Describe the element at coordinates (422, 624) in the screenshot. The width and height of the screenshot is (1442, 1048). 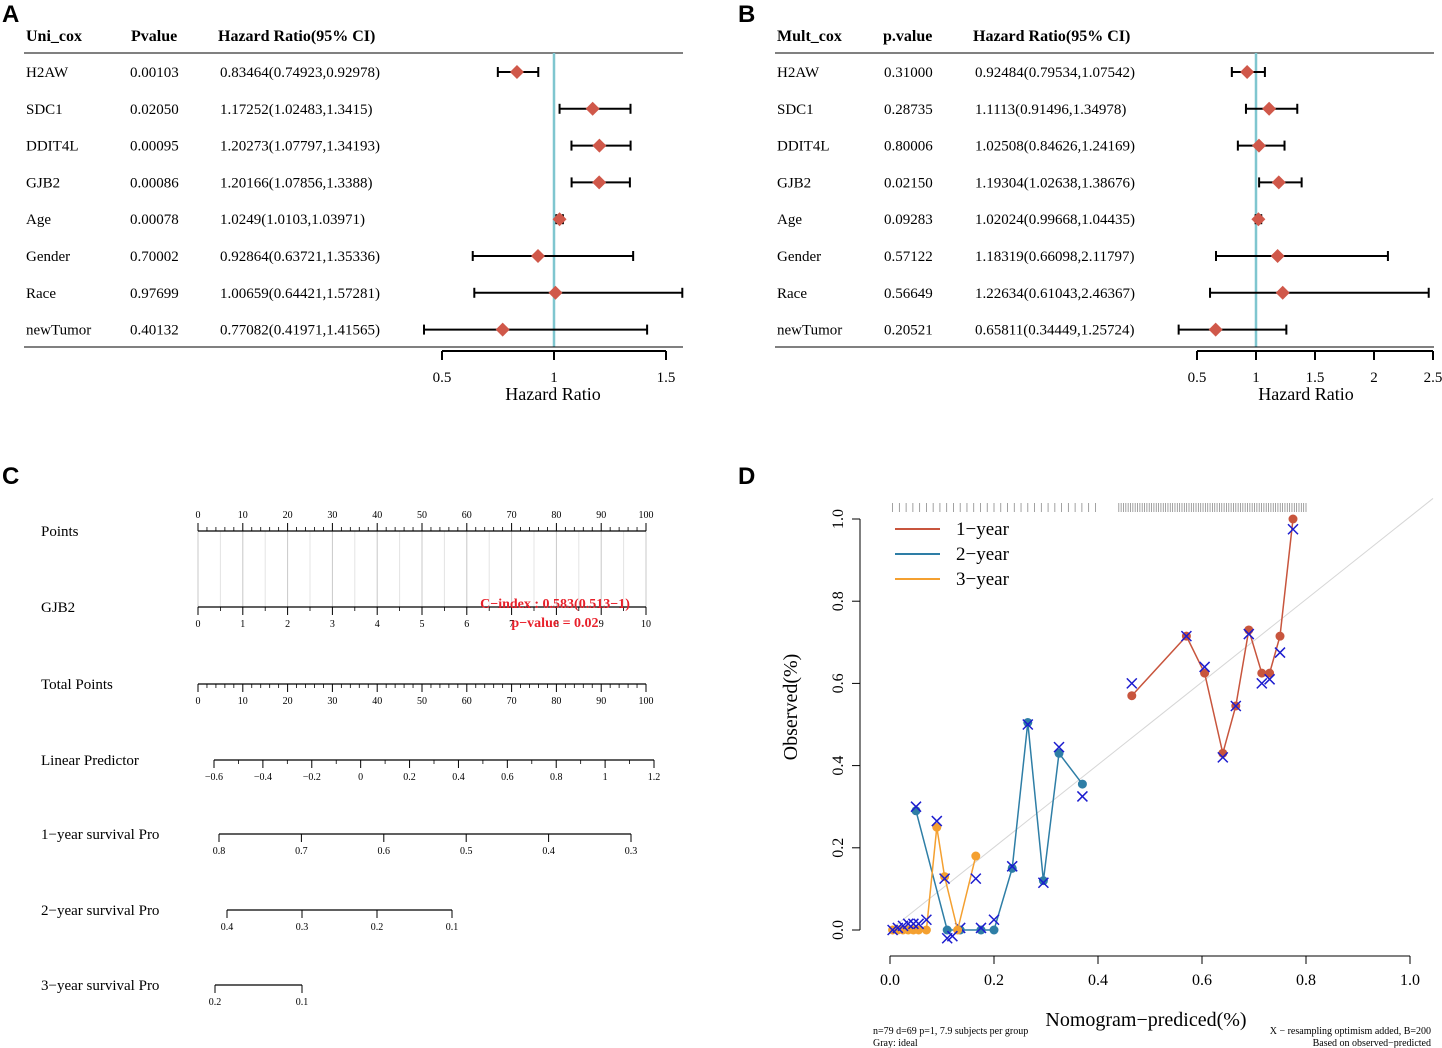
I see `scale-tick-label: 5` at that location.